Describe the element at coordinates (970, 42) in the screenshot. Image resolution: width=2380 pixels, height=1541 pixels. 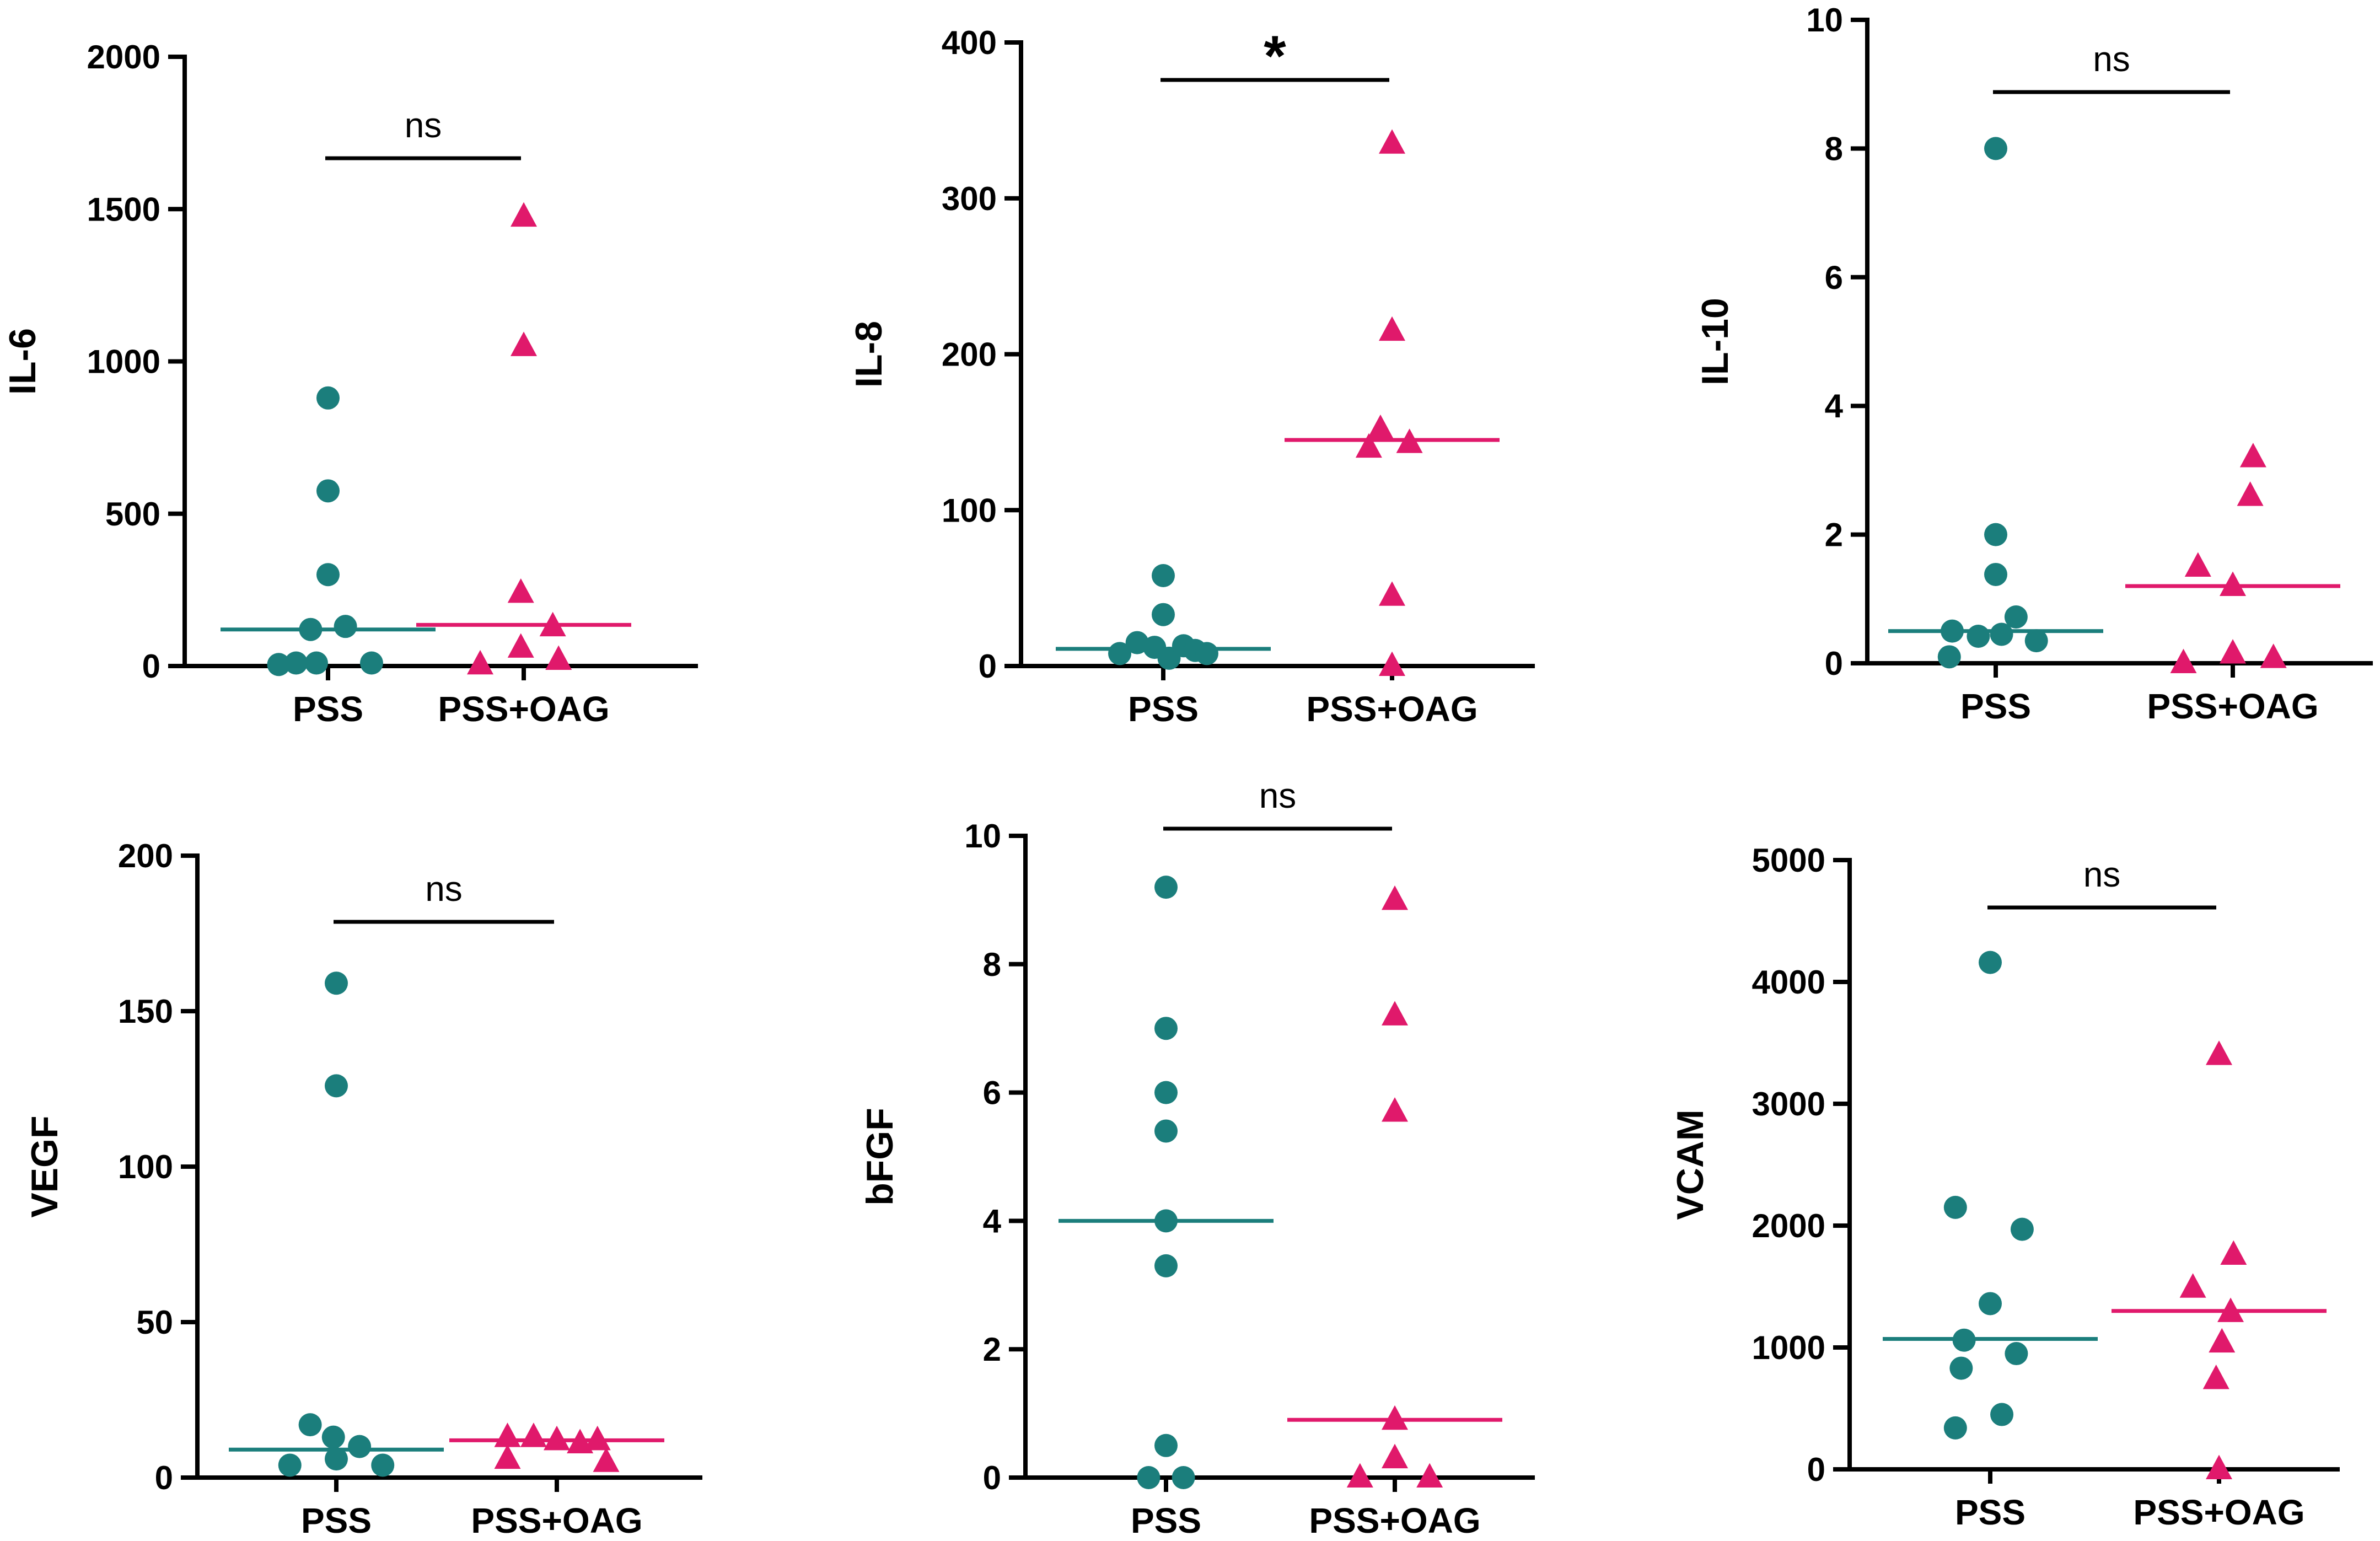
I see `y-tick-label: 400` at that location.